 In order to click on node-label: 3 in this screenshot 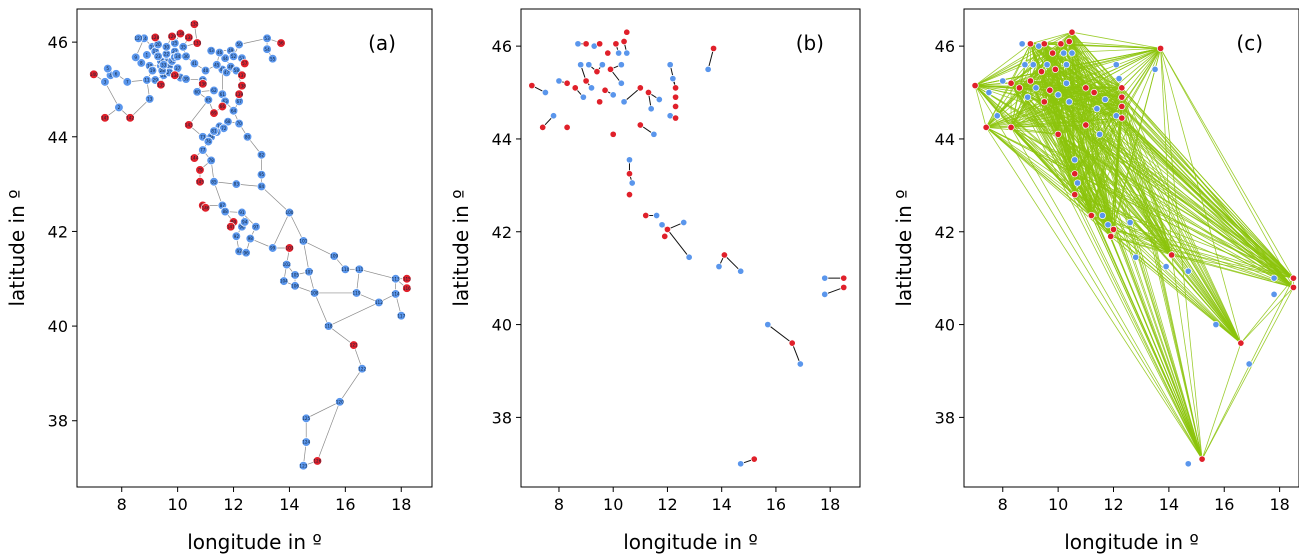, I will do `click(105, 81)`.